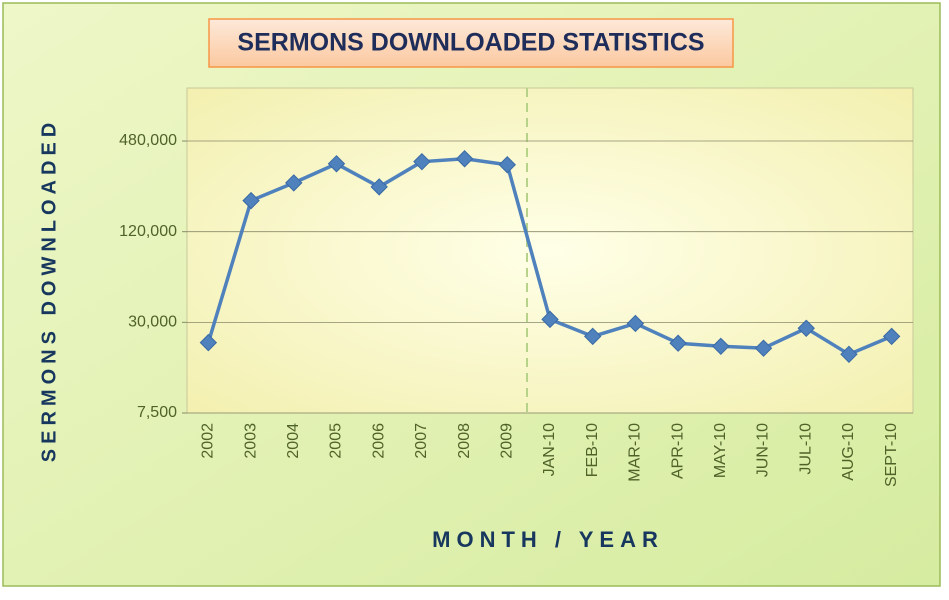  What do you see at coordinates (49, 290) in the screenshot?
I see `y-axis-title: SERMONS DOWNLOADED` at bounding box center [49, 290].